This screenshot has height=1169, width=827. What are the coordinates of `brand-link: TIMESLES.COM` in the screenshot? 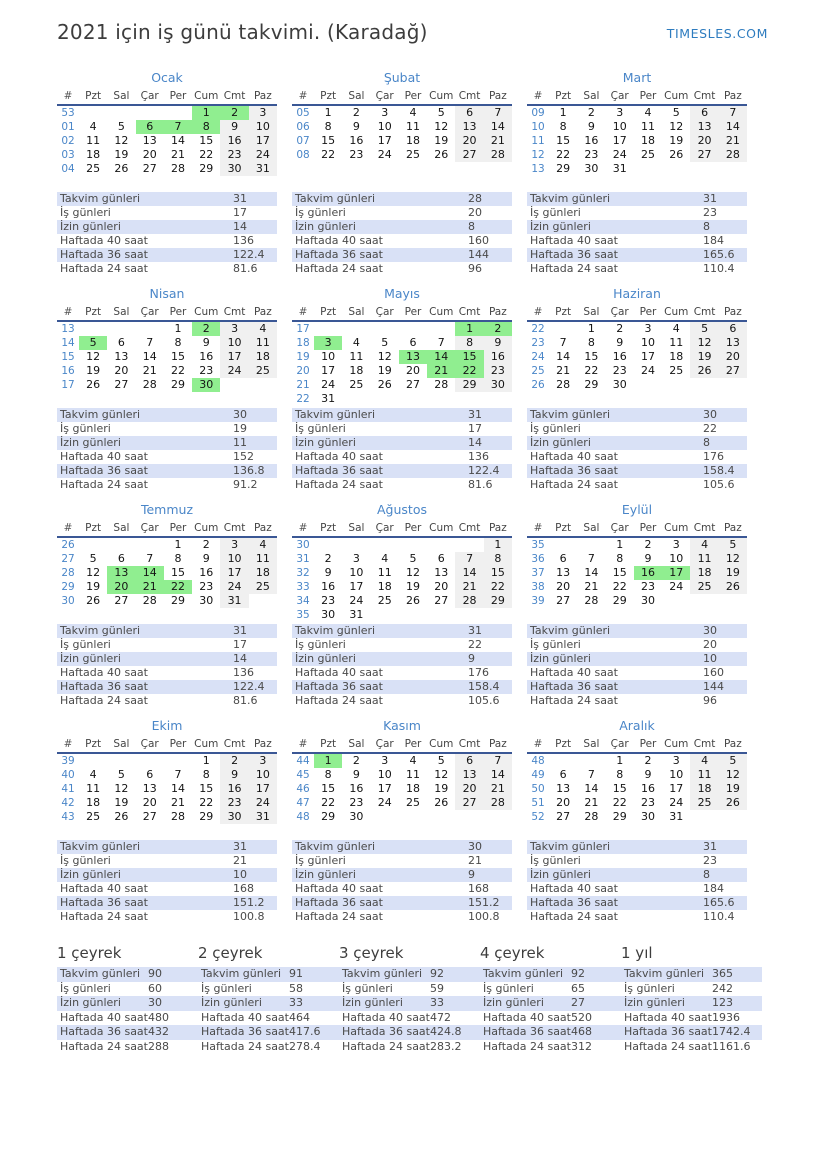 It's located at (717, 33).